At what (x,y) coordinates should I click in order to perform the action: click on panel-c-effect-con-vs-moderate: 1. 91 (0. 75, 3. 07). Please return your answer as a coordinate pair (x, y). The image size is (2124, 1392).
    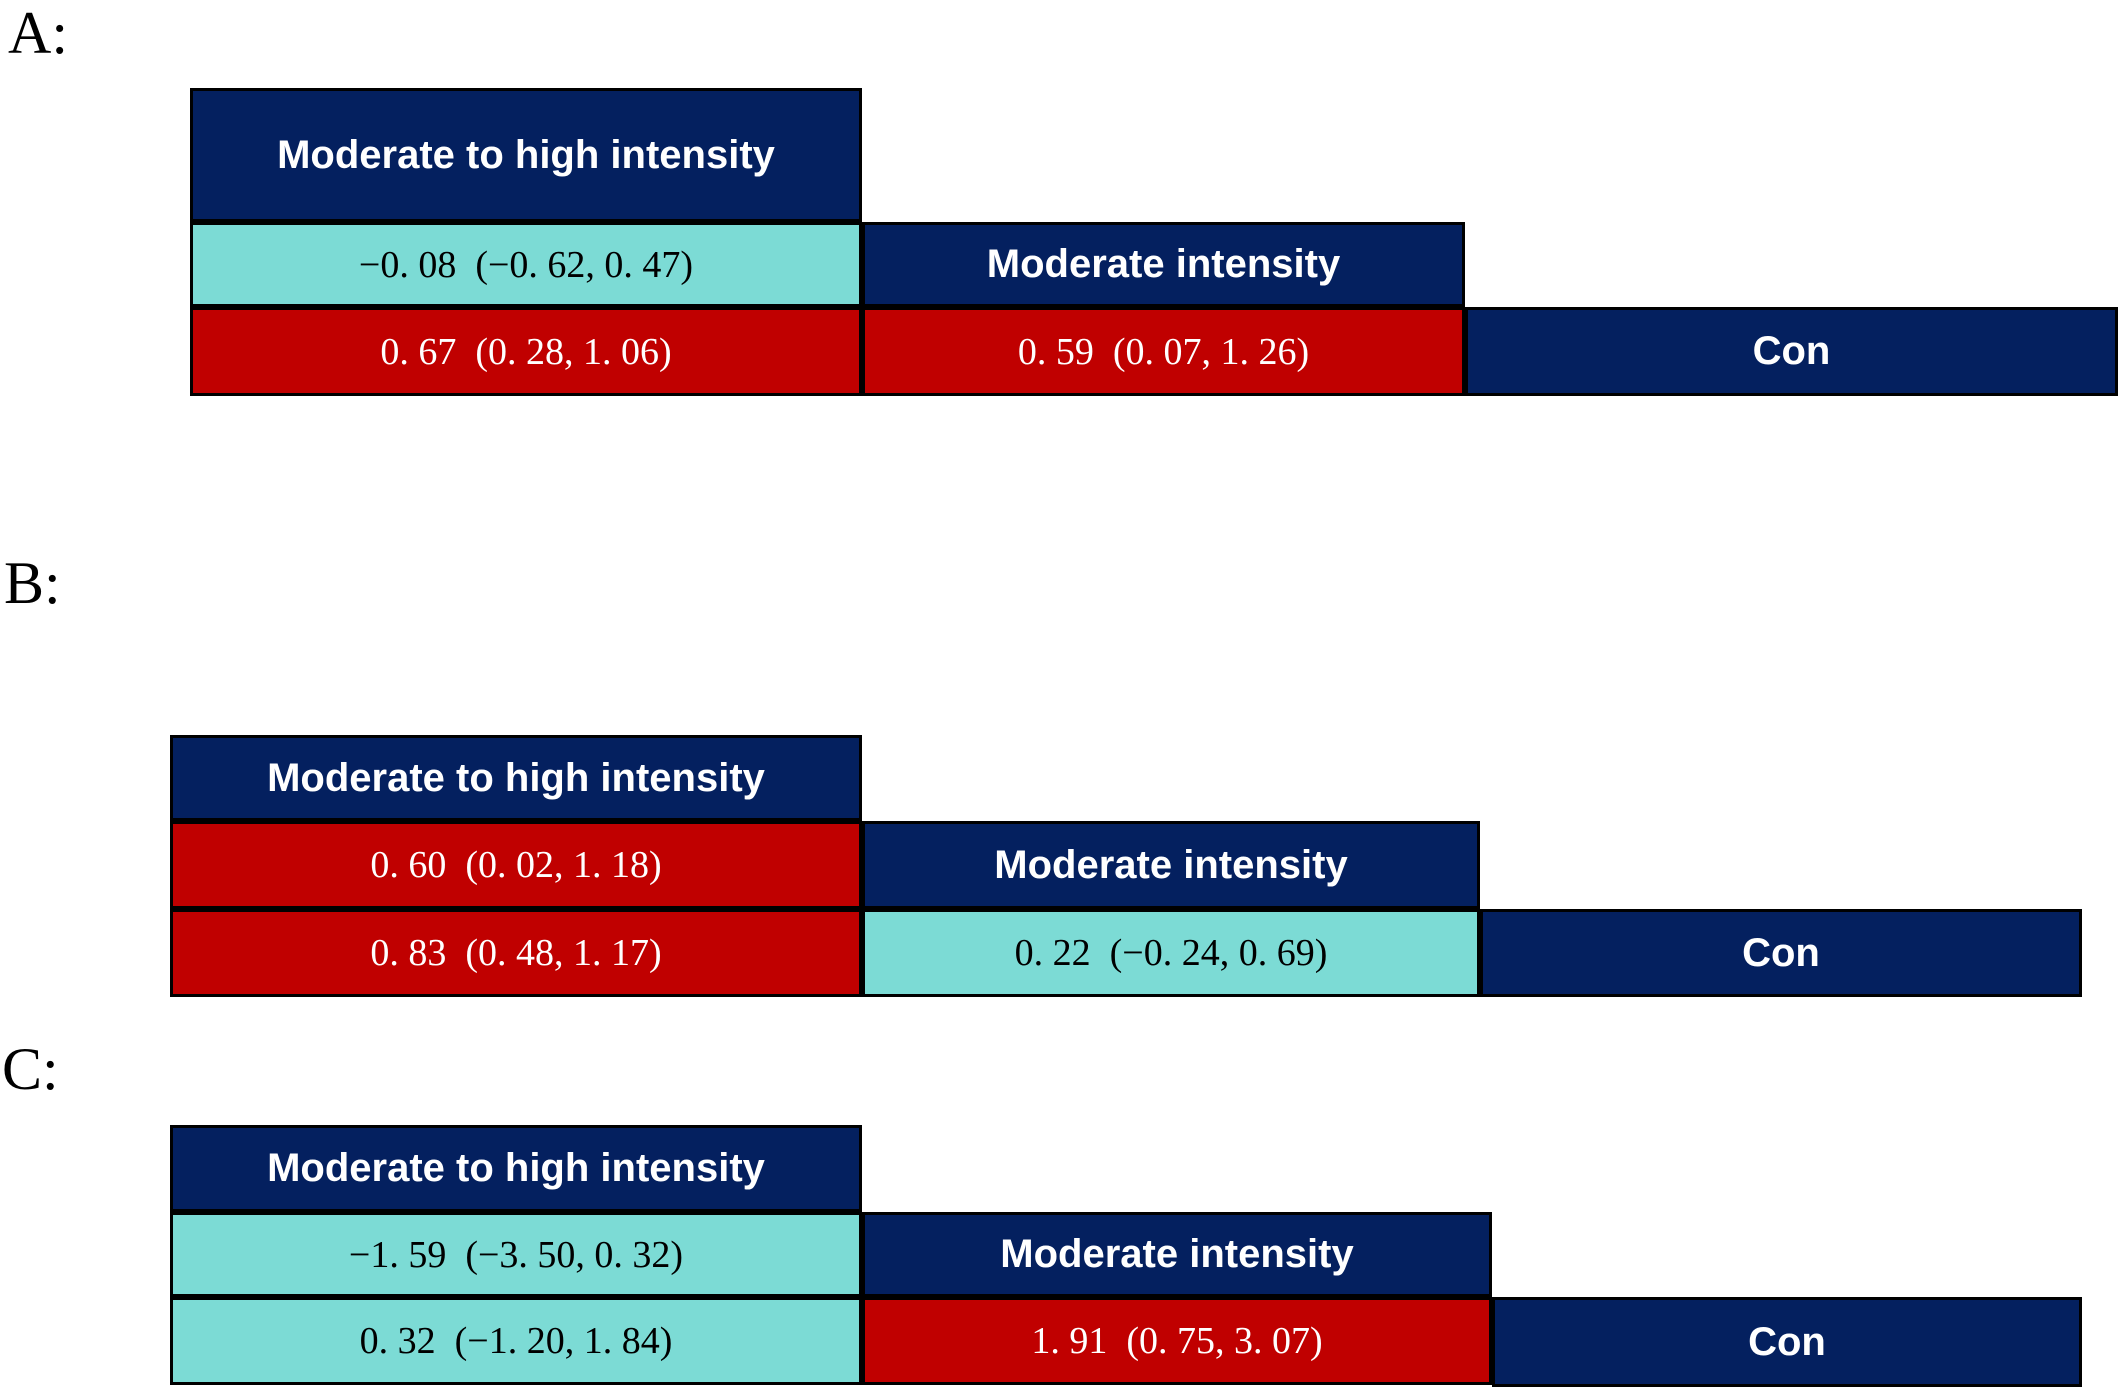
    Looking at the image, I should click on (1177, 1341).